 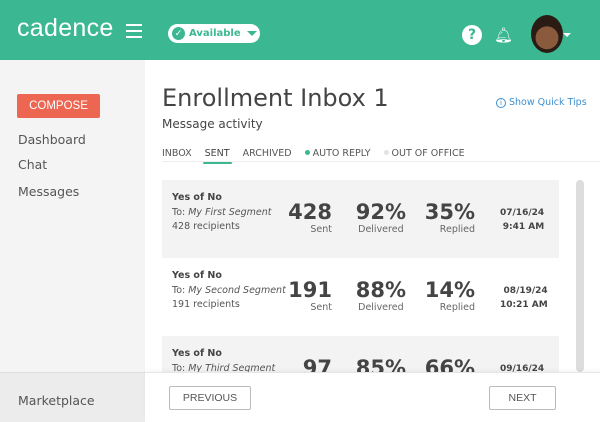 I want to click on availability-dropdown: ✓ Available, so click(x=214, y=33).